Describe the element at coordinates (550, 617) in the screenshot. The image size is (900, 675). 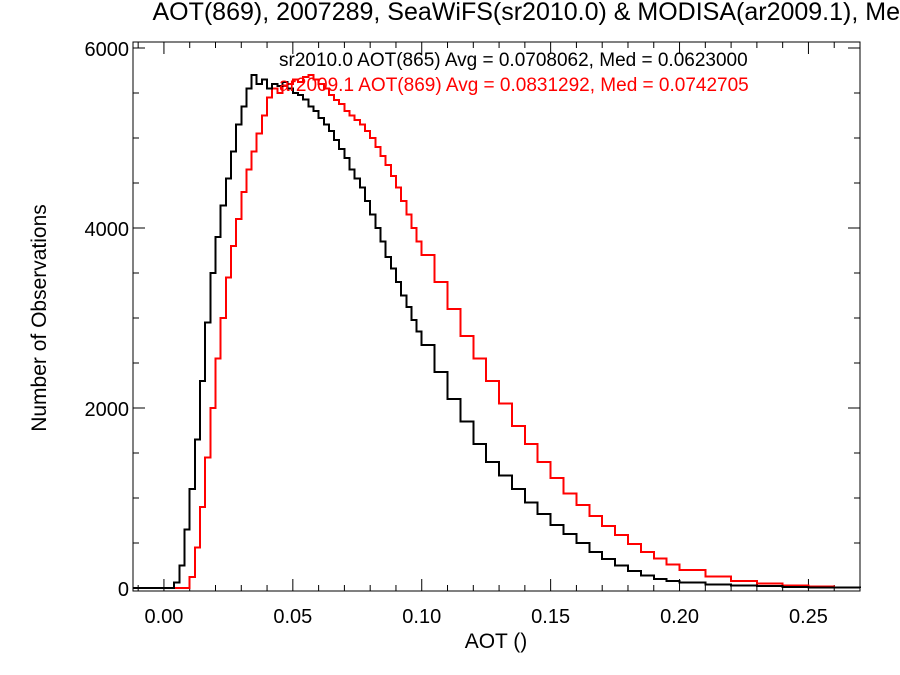
I see `x-tick-label: 0.15` at that location.